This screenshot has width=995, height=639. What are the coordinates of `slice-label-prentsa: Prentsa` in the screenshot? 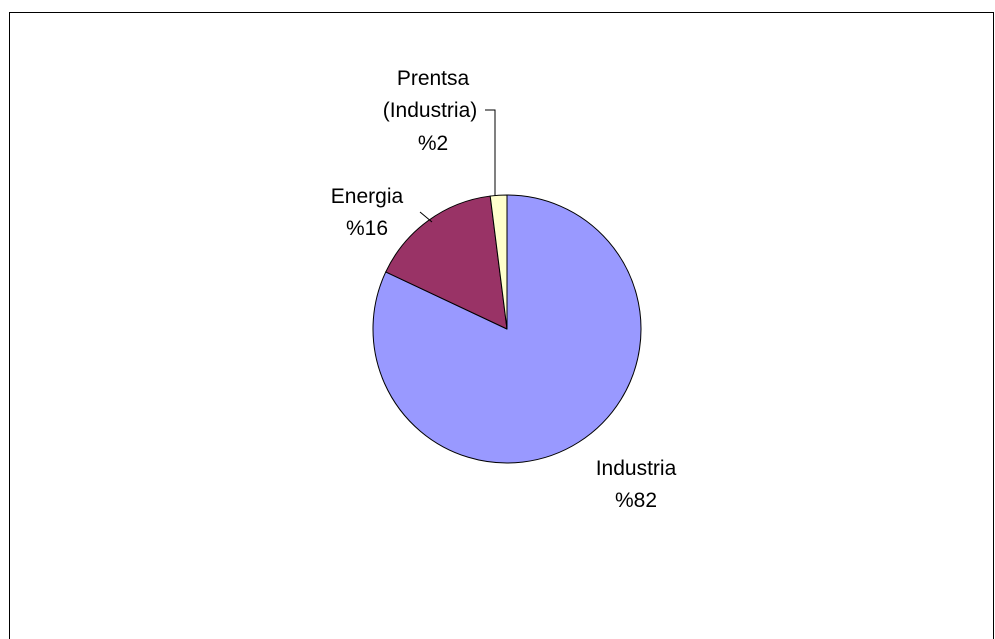 It's located at (433, 78).